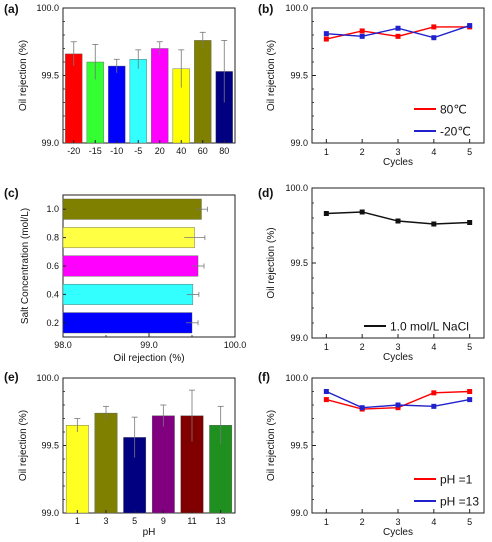 The image size is (492, 542). I want to click on x-tick-label: -15, so click(95, 151).